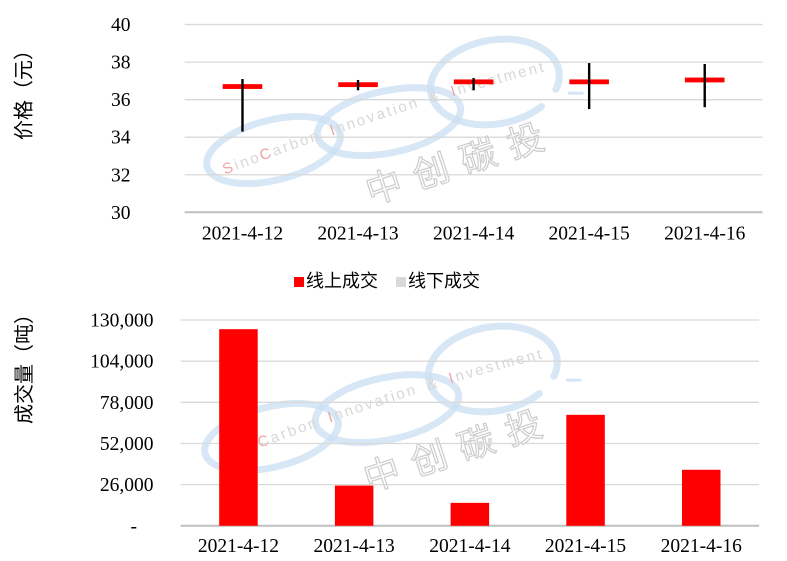  Describe the element at coordinates (121, 175) in the screenshot. I see `price-ytick-label: 32` at that location.